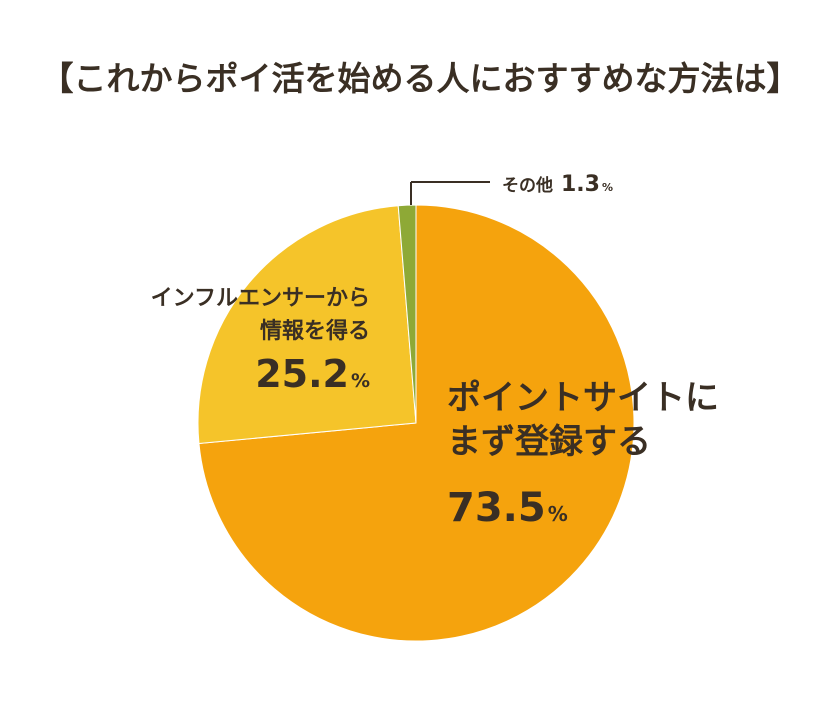  What do you see at coordinates (549, 442) in the screenshot?
I see `slice-label-point-site-line2: まず登録する` at bounding box center [549, 442].